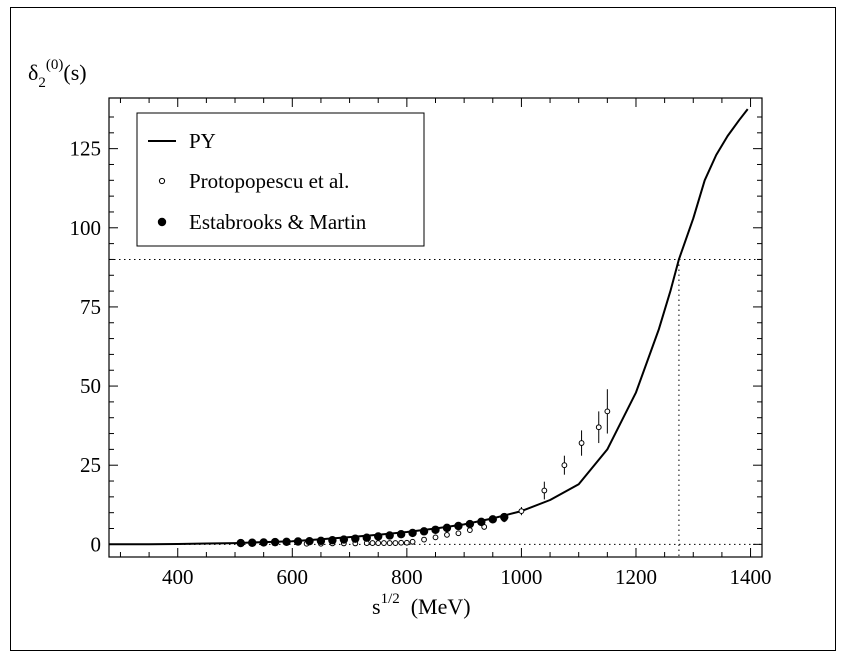  What do you see at coordinates (90, 465) in the screenshot?
I see `y-tick-label-25: 25` at bounding box center [90, 465].